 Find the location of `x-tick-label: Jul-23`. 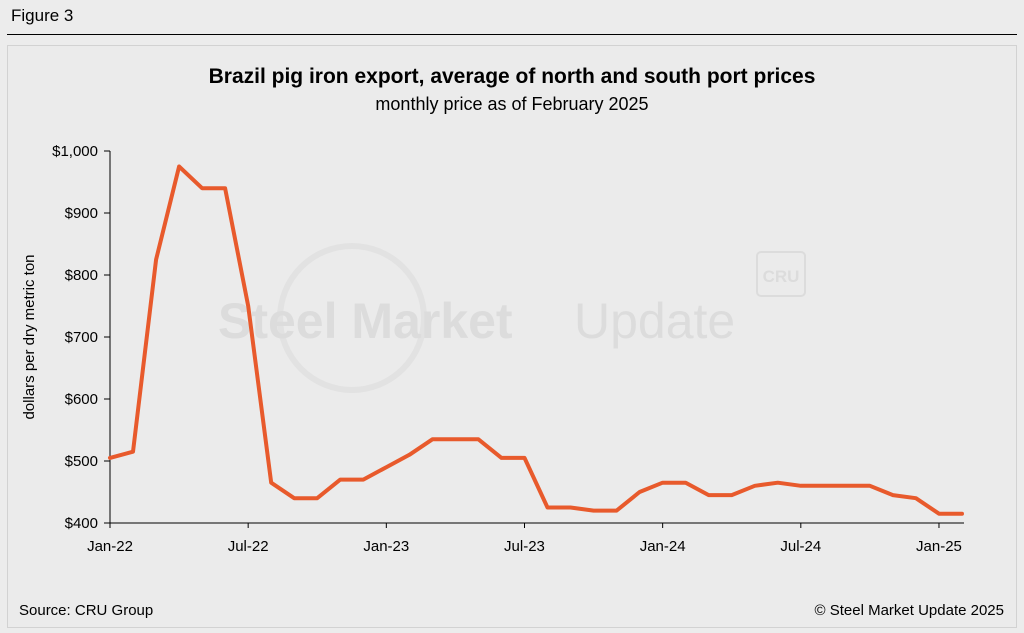

x-tick-label: Jul-23 is located at coordinates (524, 546).